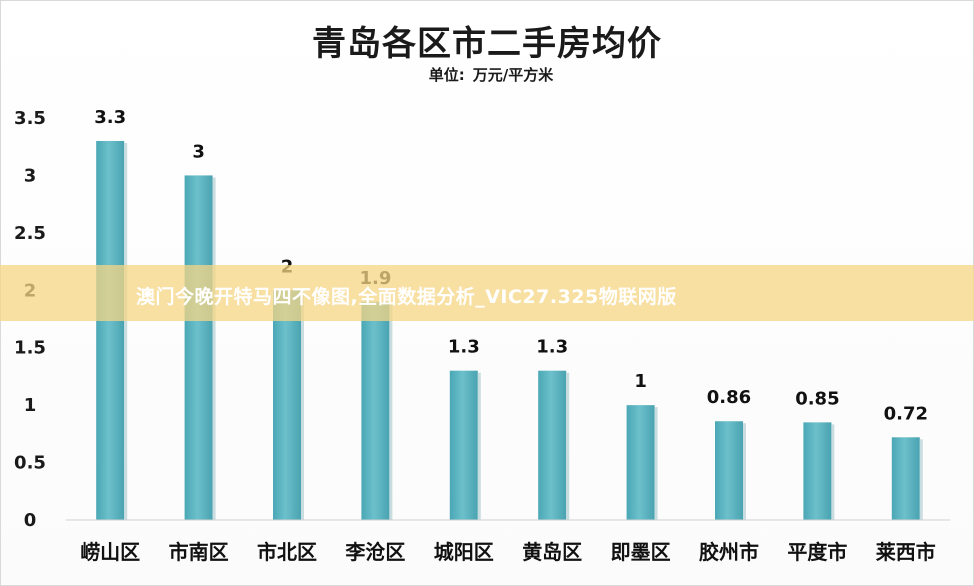  Describe the element at coordinates (110, 552) in the screenshot. I see `category-label: 崂山区` at that location.